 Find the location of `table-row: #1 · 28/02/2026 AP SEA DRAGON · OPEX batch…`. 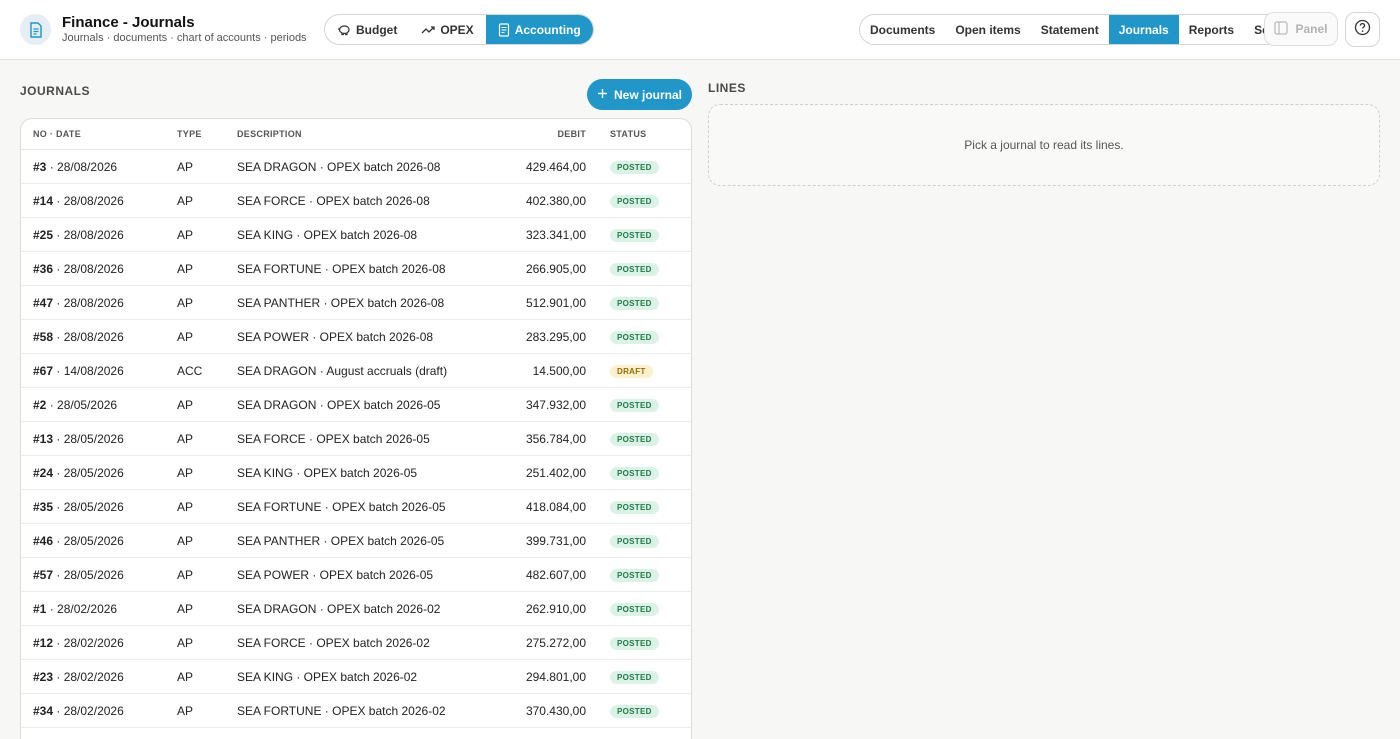

table-row: #1 · 28/02/2026 AP SEA DRAGON · OPEX batch… is located at coordinates (356, 609).